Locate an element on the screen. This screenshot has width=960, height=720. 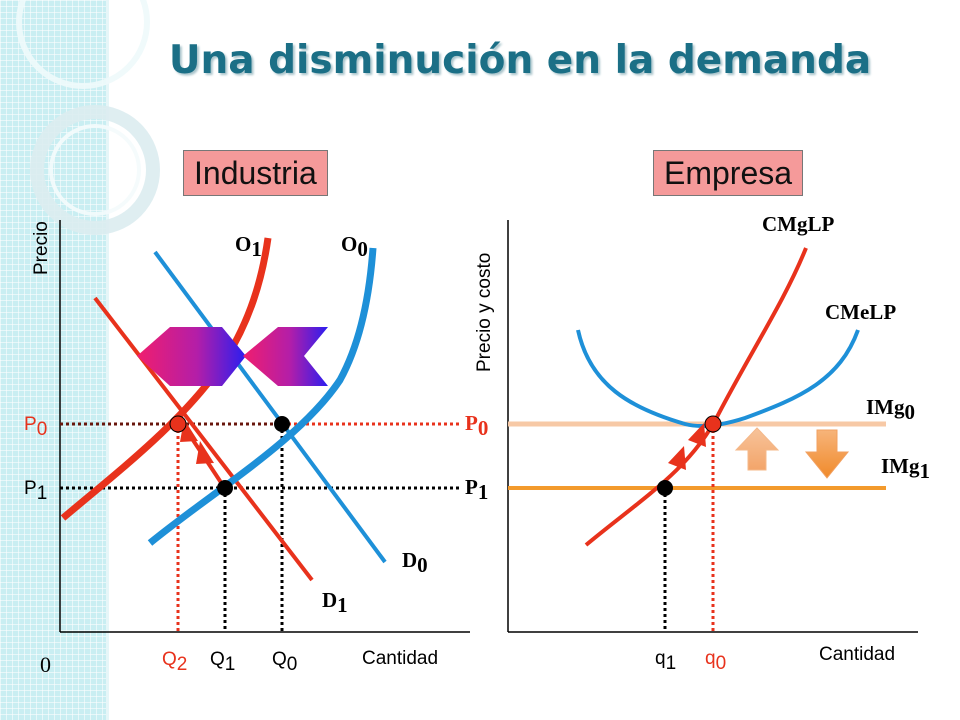
demand-curve-d1 is located at coordinates (203, 439).